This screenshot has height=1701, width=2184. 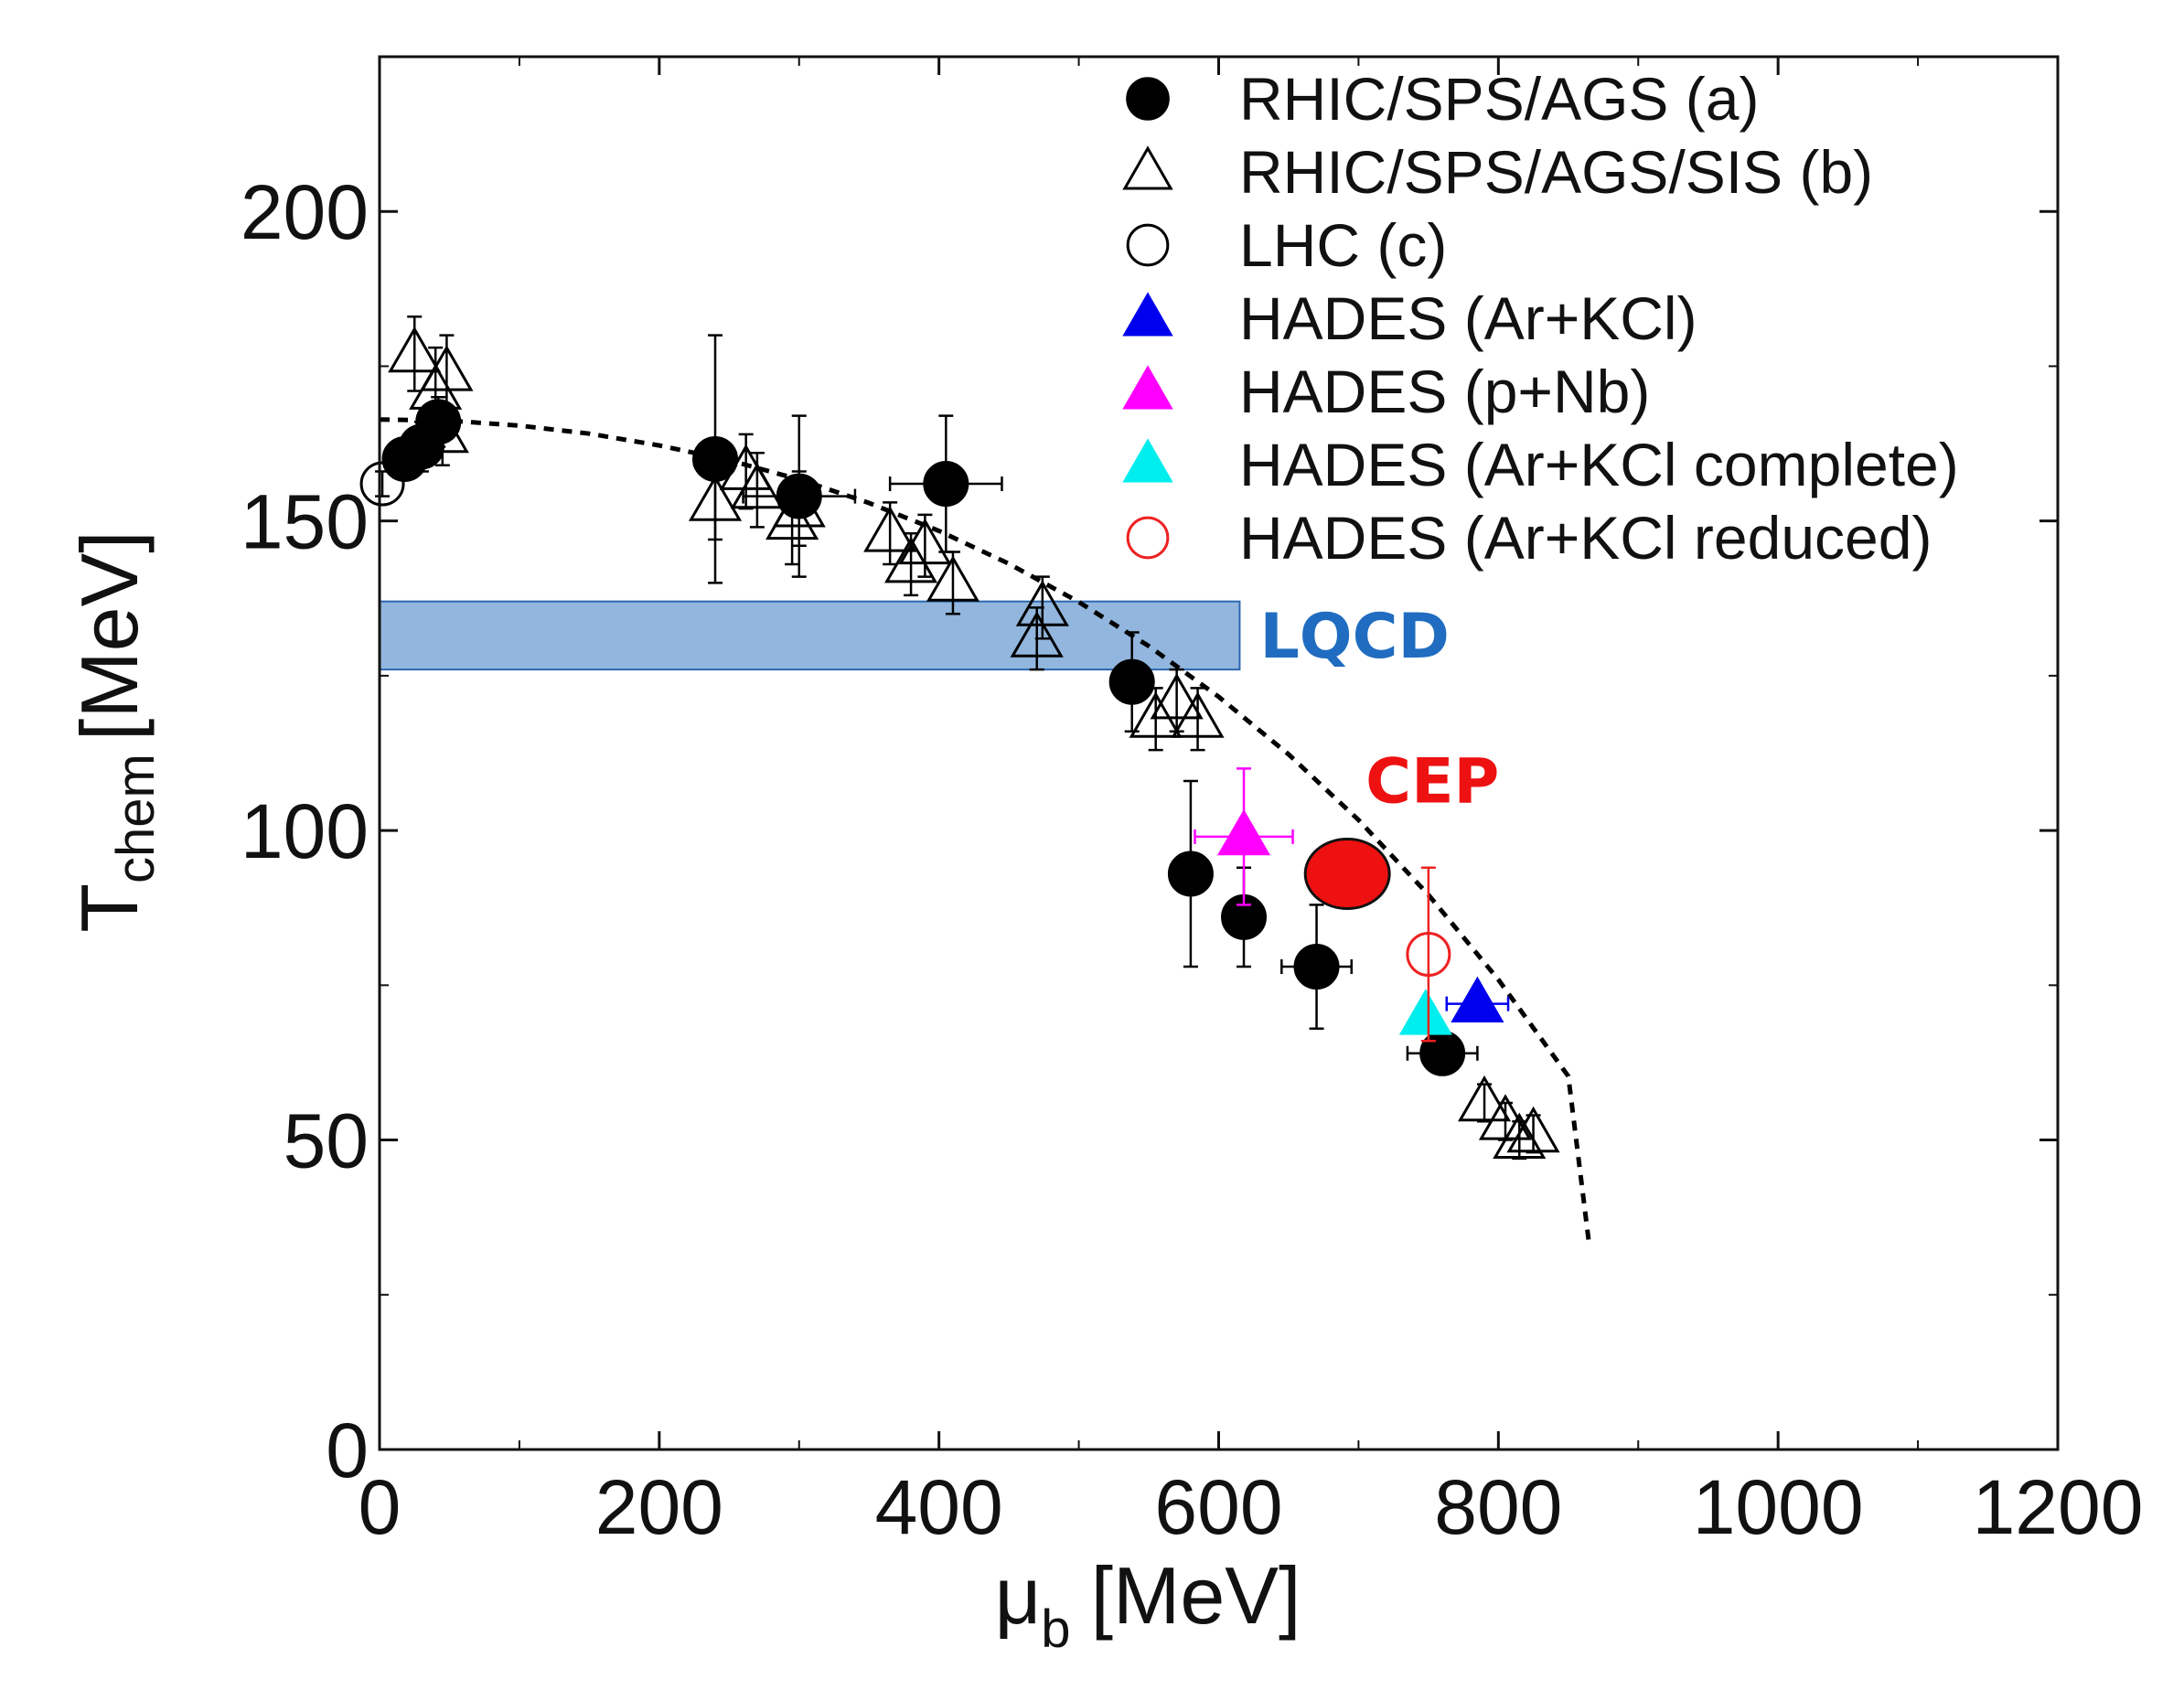 I want to click on series-hades-ar-kcl-reduced, so click(x=1428, y=955).